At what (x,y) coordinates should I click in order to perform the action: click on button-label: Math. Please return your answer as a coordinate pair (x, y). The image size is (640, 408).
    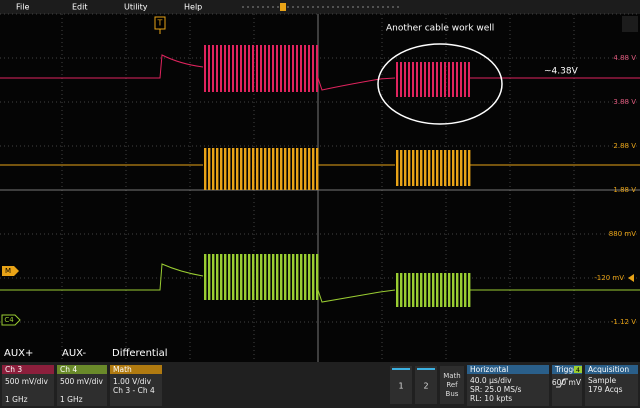
    Looking at the image, I should click on (452, 376).